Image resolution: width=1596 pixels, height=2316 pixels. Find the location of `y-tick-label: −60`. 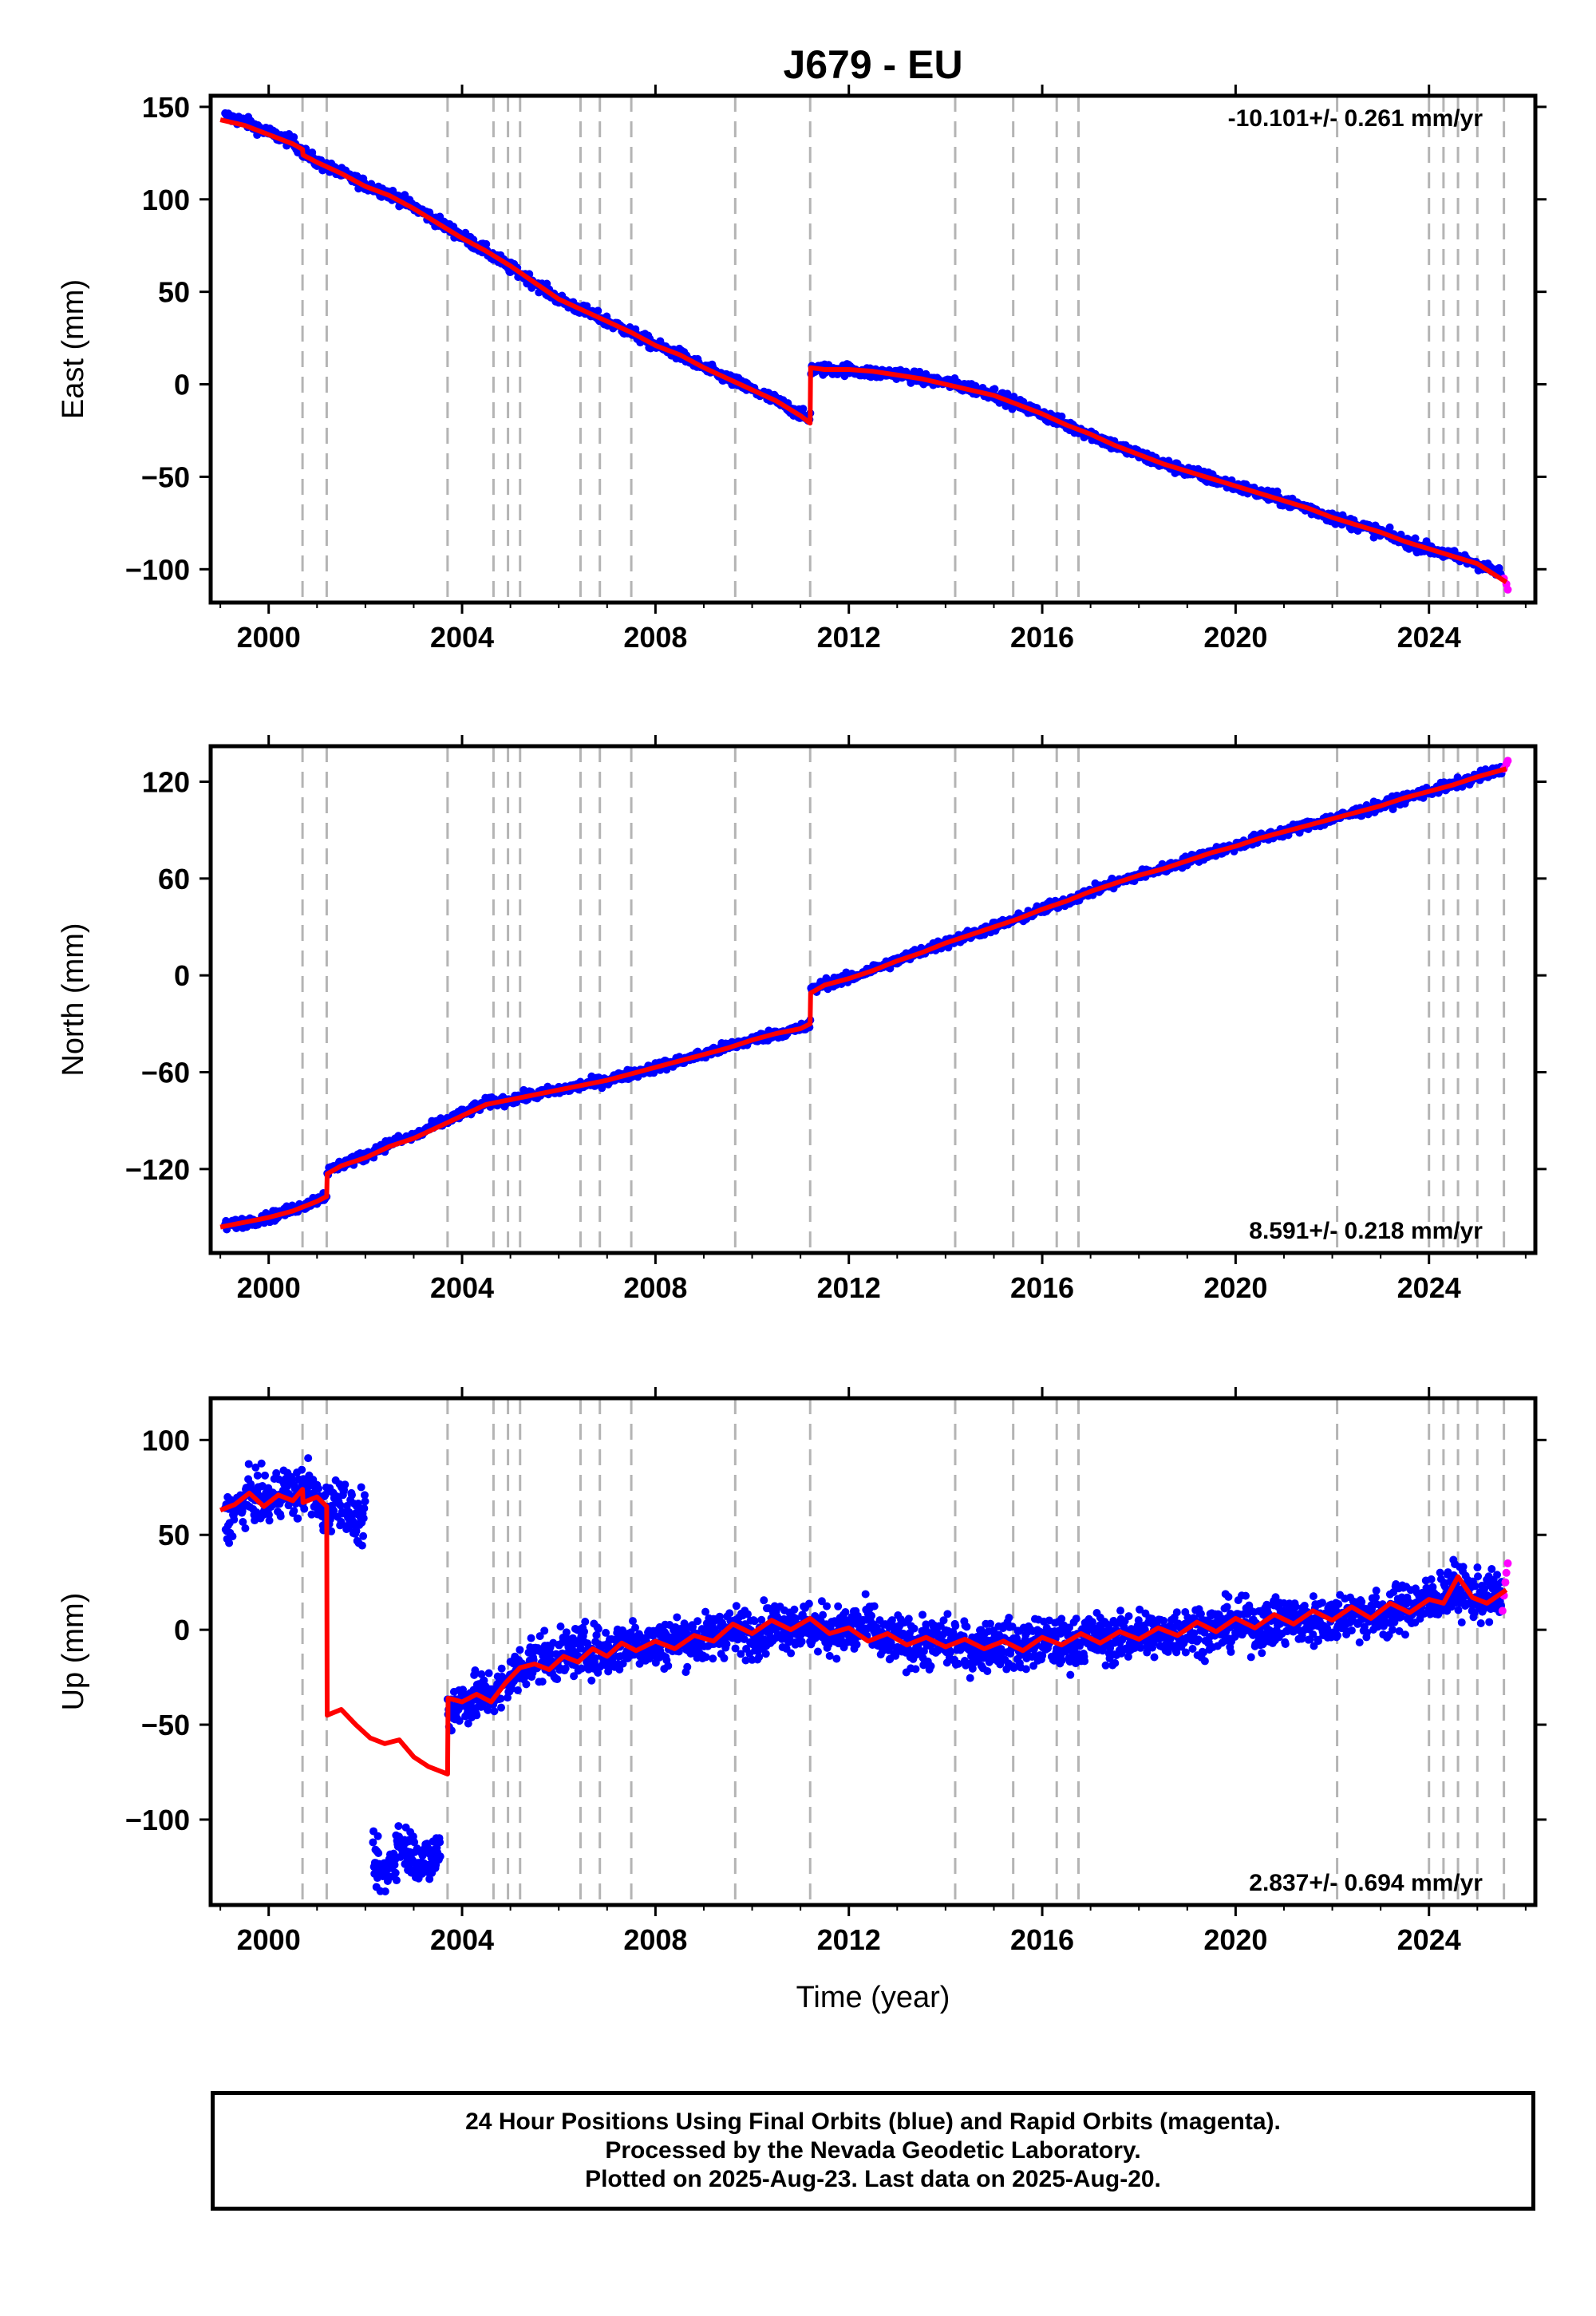

y-tick-label: −60 is located at coordinates (165, 1073).